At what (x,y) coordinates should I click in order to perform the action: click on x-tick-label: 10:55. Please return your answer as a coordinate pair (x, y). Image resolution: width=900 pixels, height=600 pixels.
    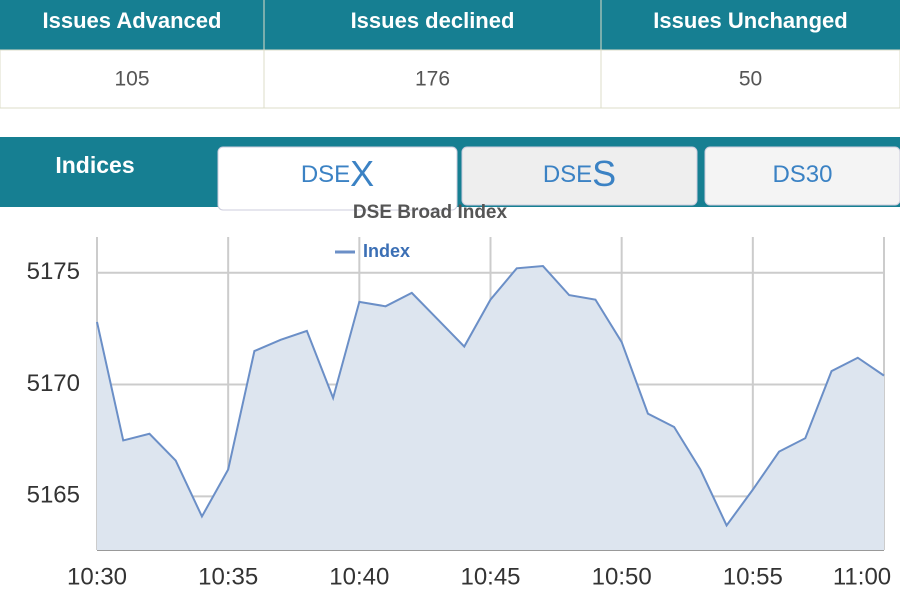
    Looking at the image, I should click on (753, 576).